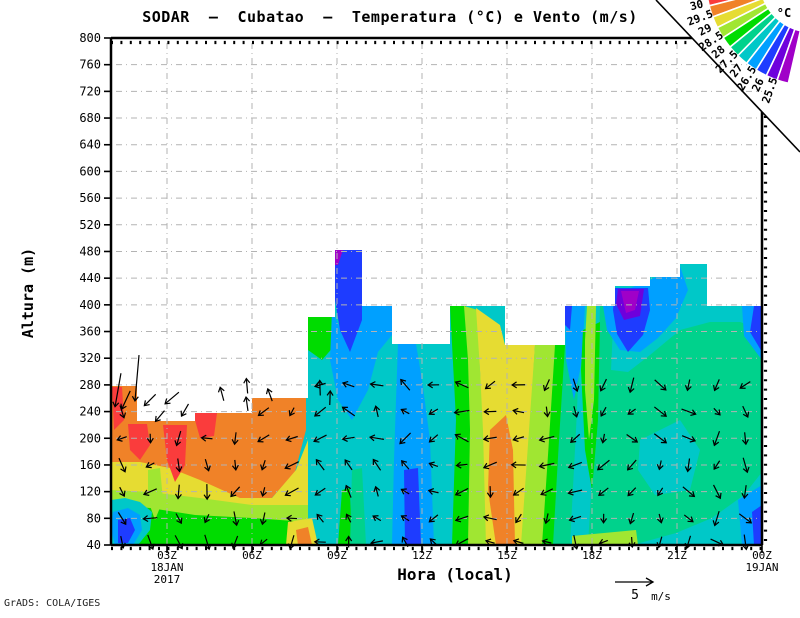 The height and width of the screenshot is (618, 800). What do you see at coordinates (337, 555) in the screenshot?
I see `x-tick-label: 09Z` at bounding box center [337, 555].